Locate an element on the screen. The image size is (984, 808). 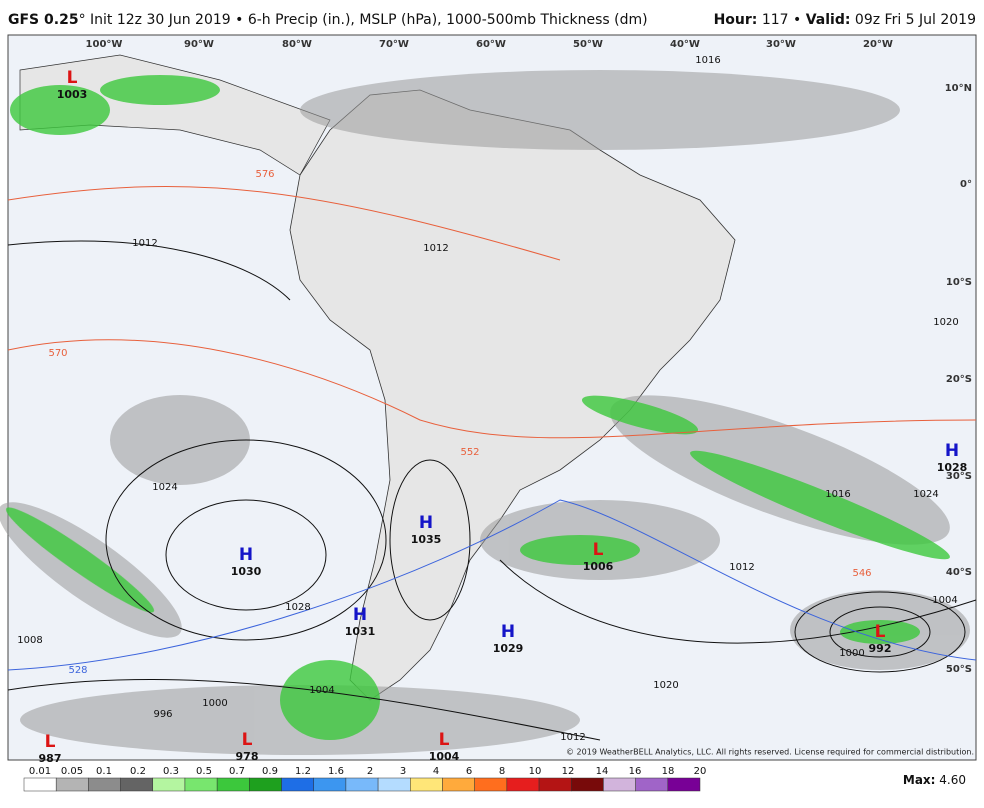
colorbar-label: 0.3 is located at coordinates (171, 771).